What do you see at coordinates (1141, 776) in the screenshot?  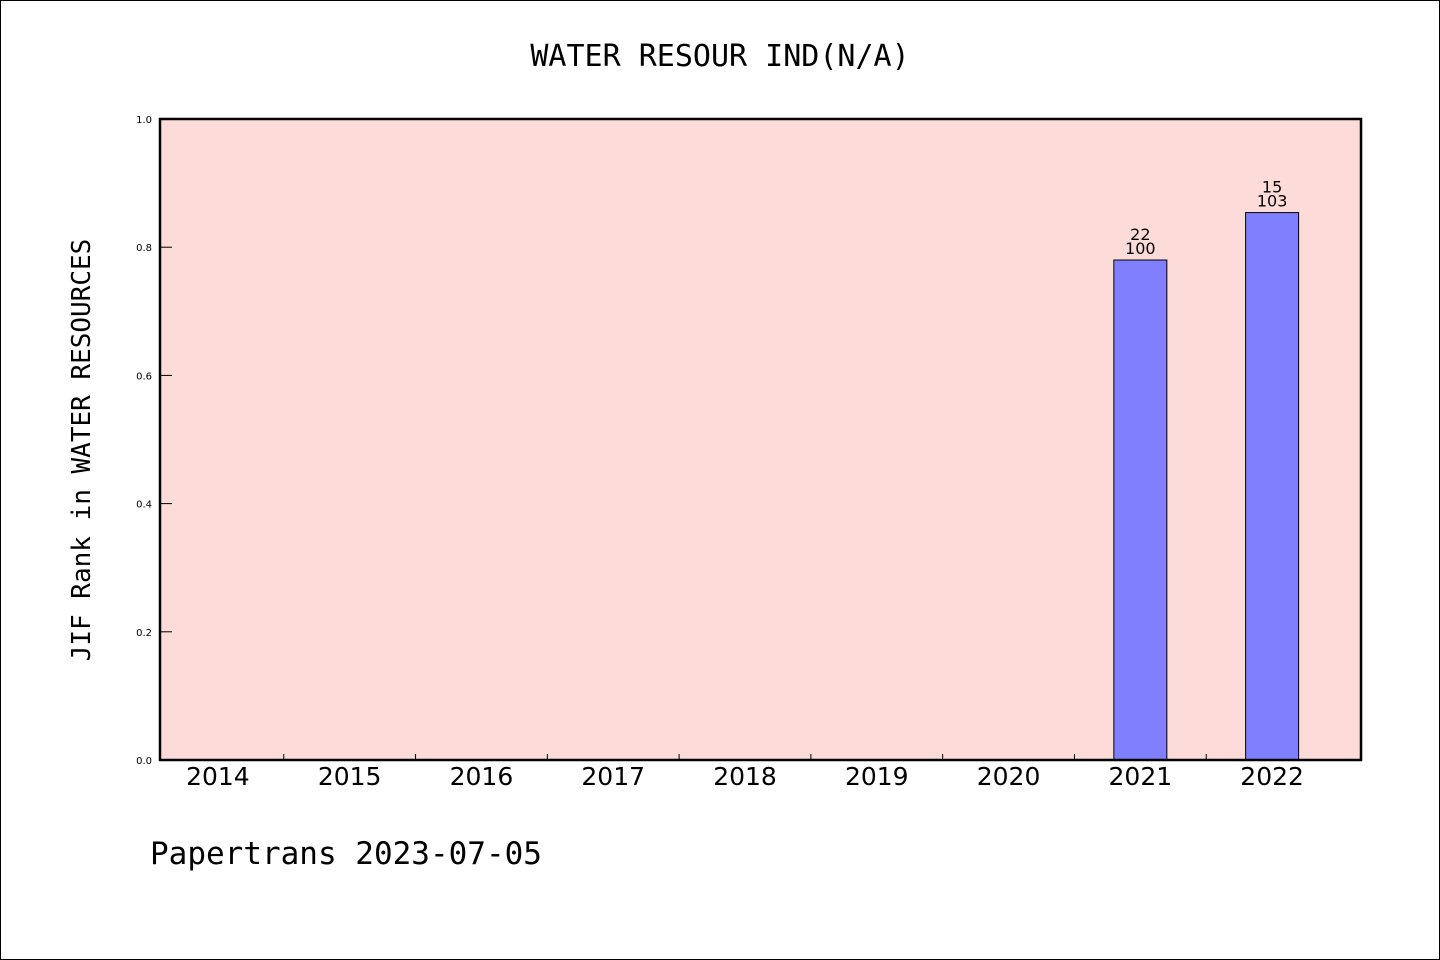 I see `x-tick-label: 2021` at bounding box center [1141, 776].